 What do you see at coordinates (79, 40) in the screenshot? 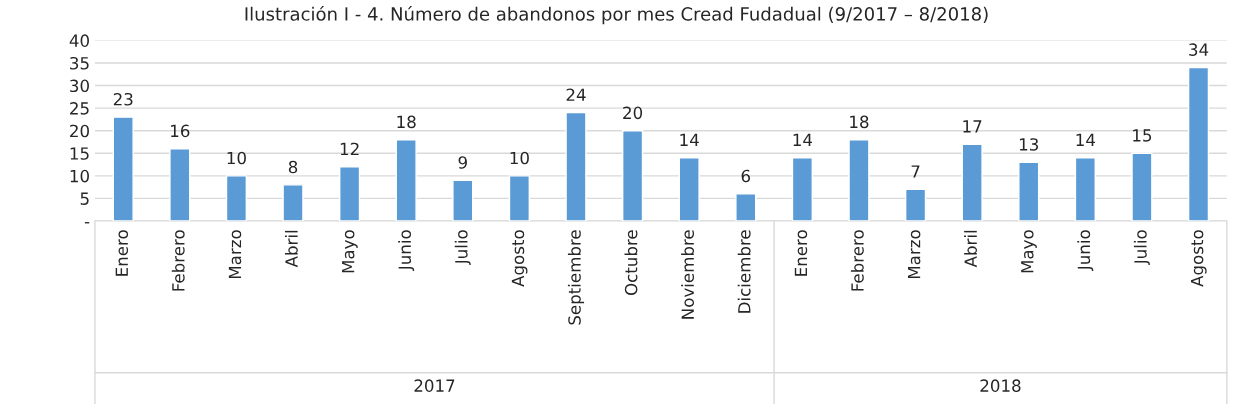
I see `y-tick-label: 40` at bounding box center [79, 40].